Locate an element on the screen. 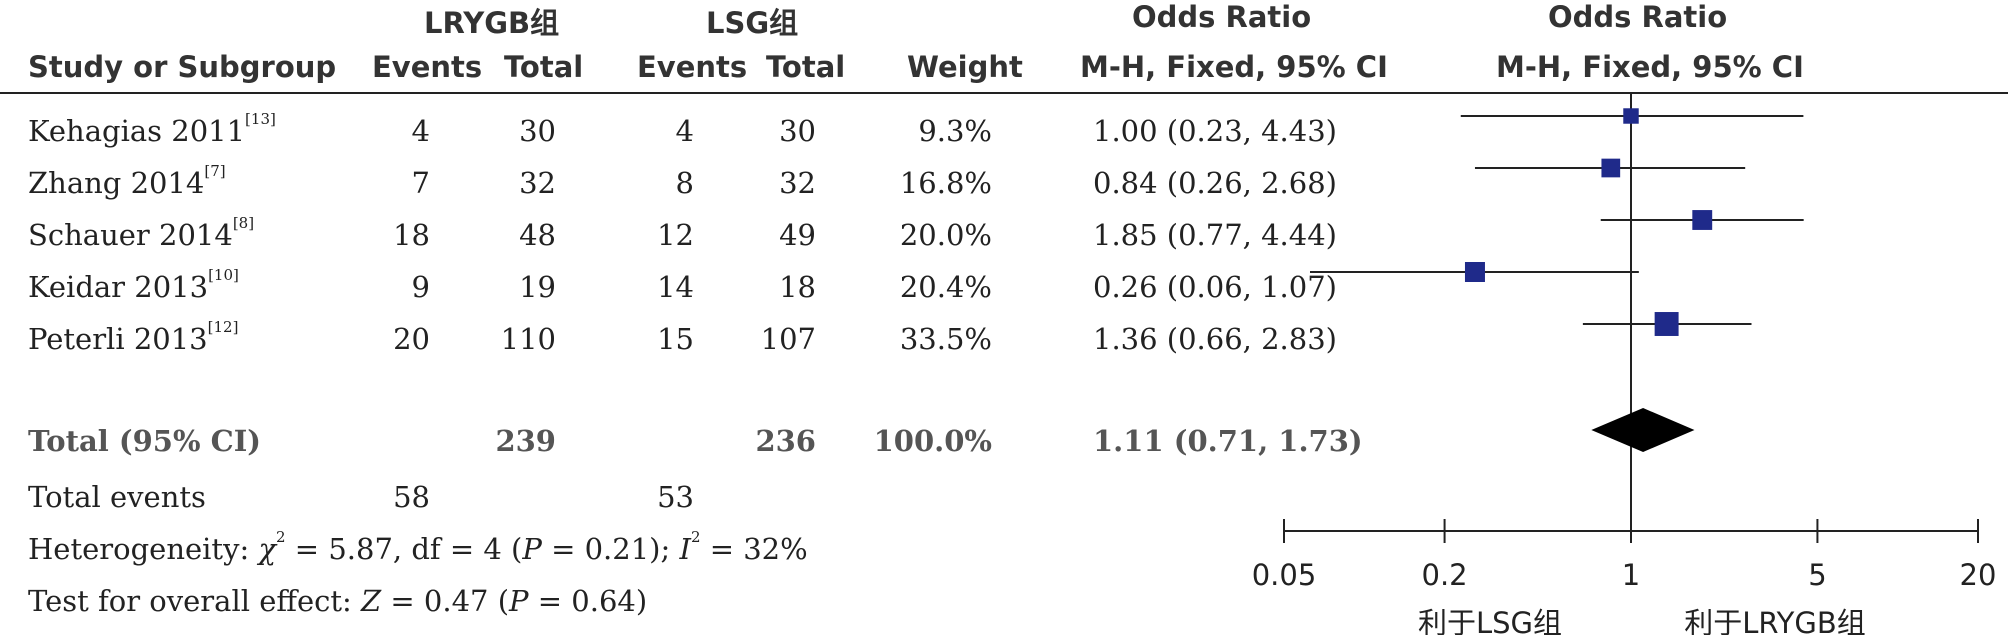  x-tick-label: 0.2 is located at coordinates (1445, 575).